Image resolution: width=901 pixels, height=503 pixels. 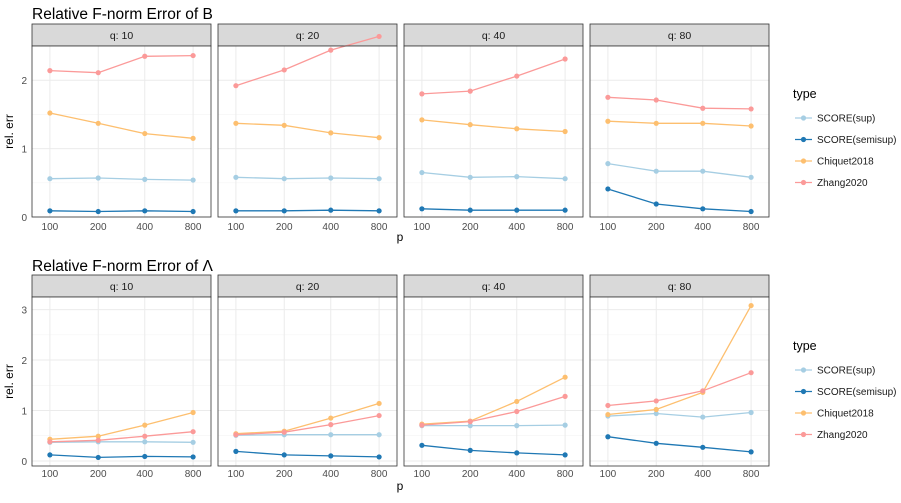 I want to click on facet-strip-label: q: 80, so click(x=680, y=36).